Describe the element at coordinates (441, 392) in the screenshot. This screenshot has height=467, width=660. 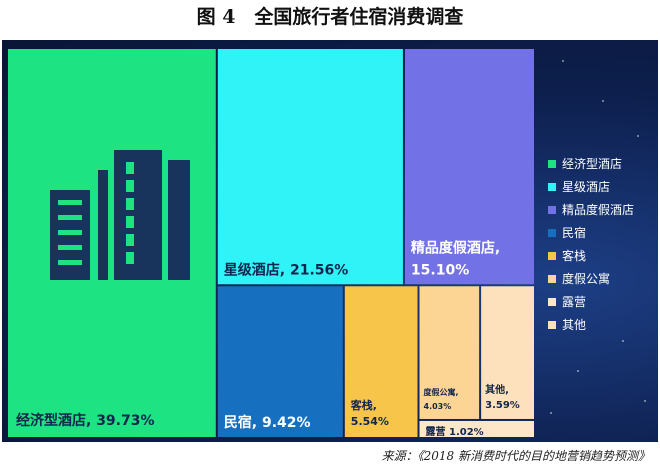
I see `treemap-label-5: 度假公寓,` at that location.